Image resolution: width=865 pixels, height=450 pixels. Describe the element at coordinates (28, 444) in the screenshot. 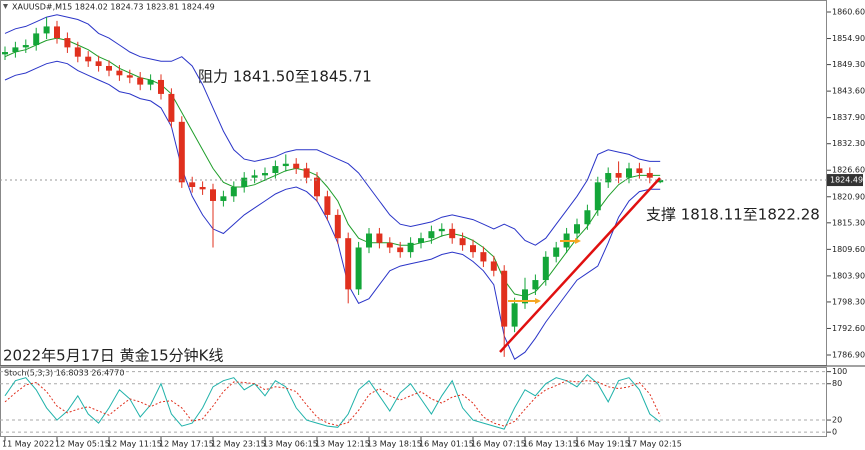

I see `x-tick-label: 11 May 2022` at that location.